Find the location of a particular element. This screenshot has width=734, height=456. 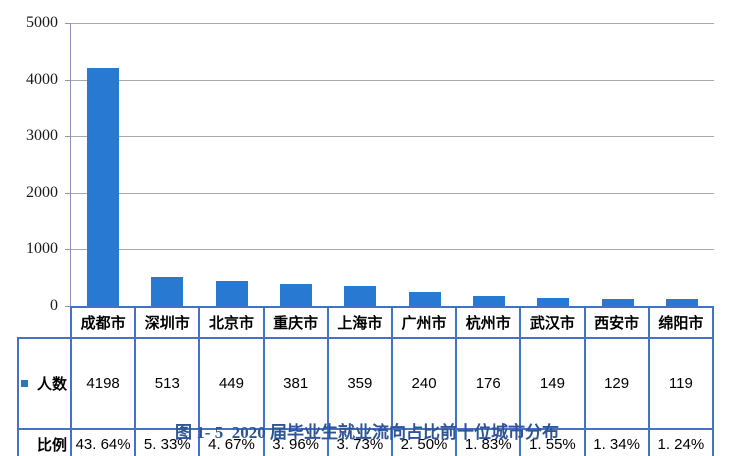

ratio-cell: 1. 24% is located at coordinates (681, 442).